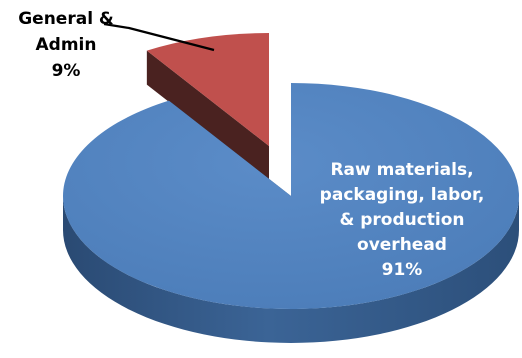 This screenshot has width=522, height=358. What do you see at coordinates (402, 195) in the screenshot?
I see `data-label-raw-materials-line-1: packaging, labor,` at bounding box center [402, 195].